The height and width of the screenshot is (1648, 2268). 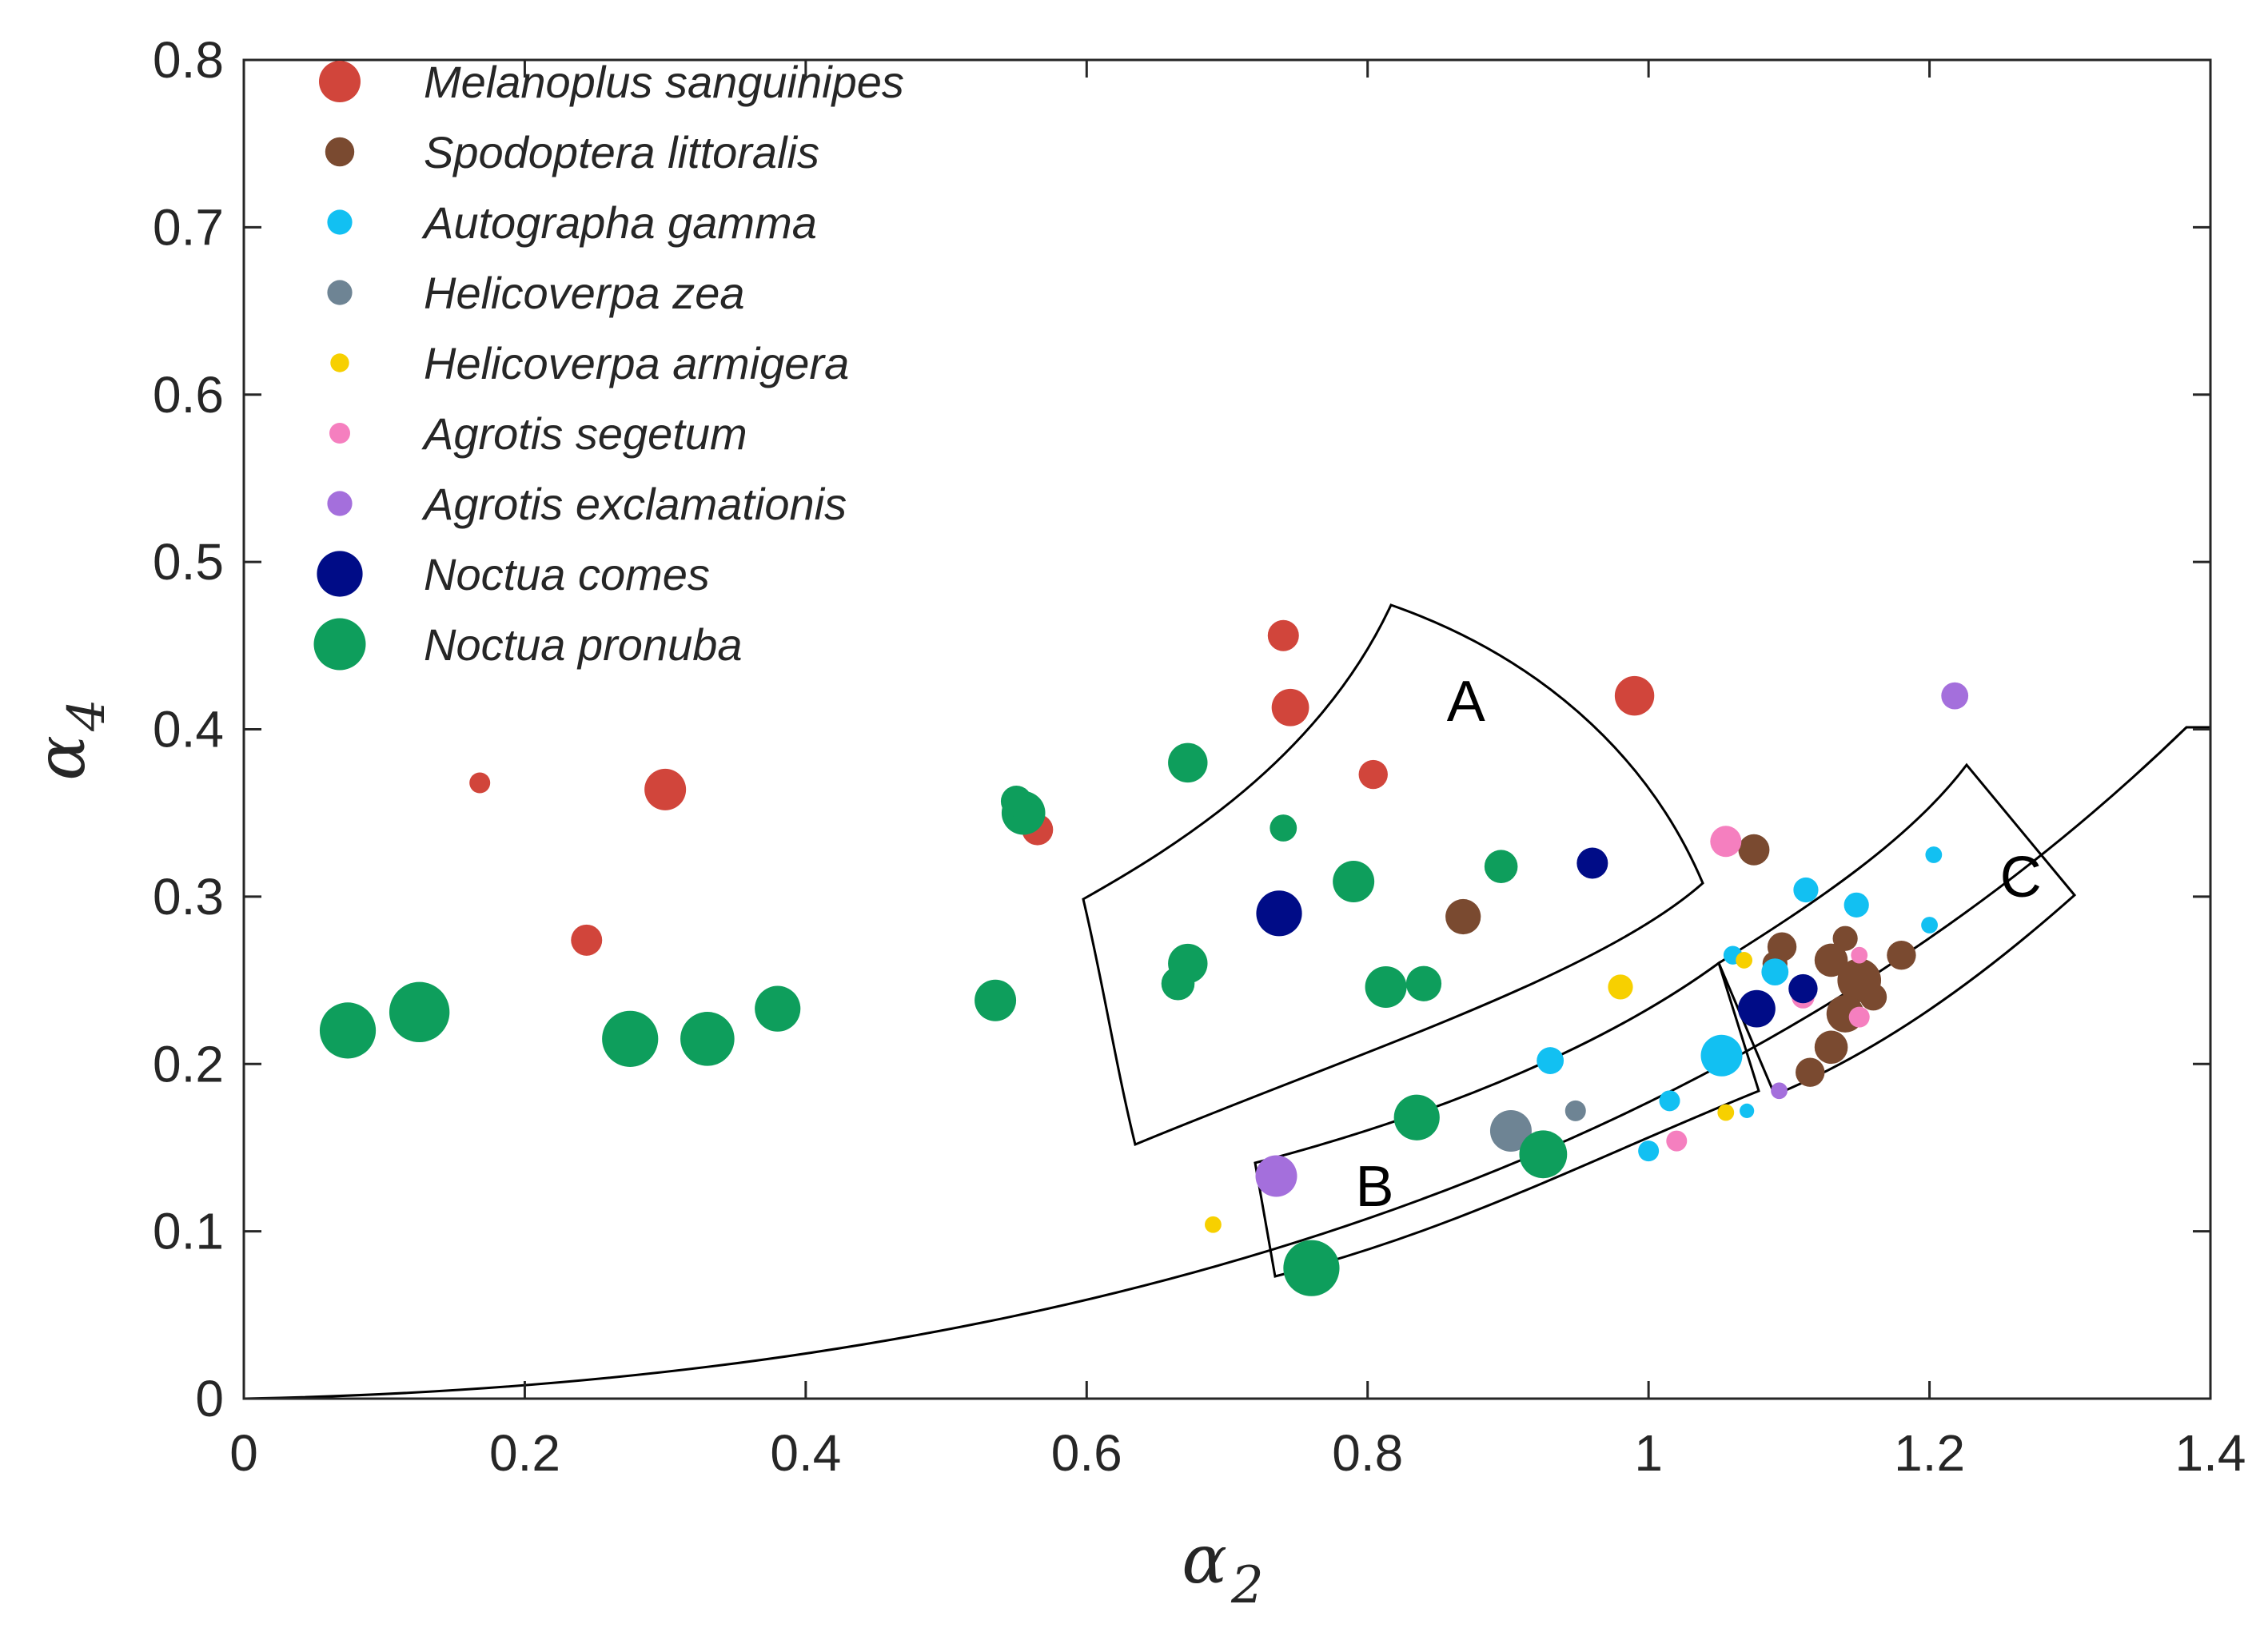 I want to click on legend-marker-helicoverpa-zea, so click(x=340, y=292).